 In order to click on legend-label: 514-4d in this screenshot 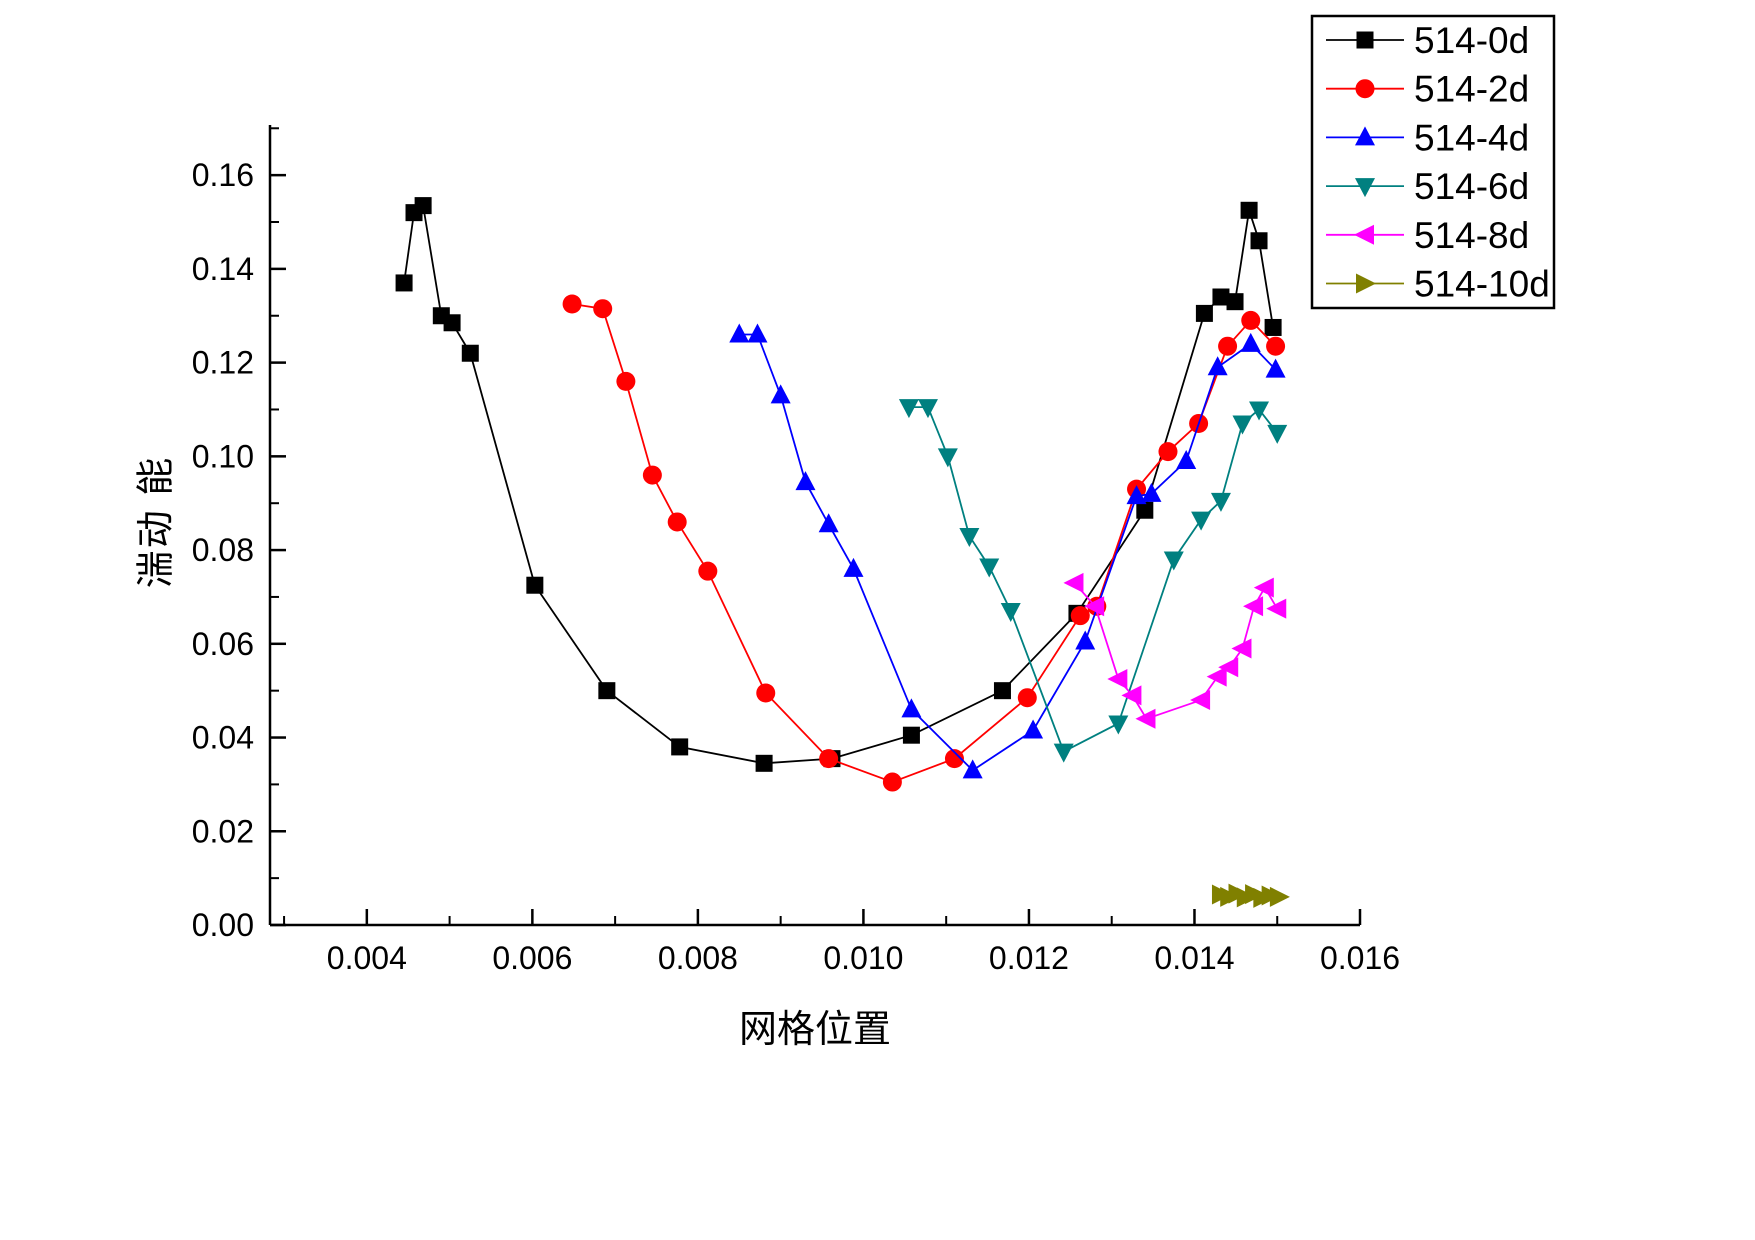, I will do `click(1471, 137)`.